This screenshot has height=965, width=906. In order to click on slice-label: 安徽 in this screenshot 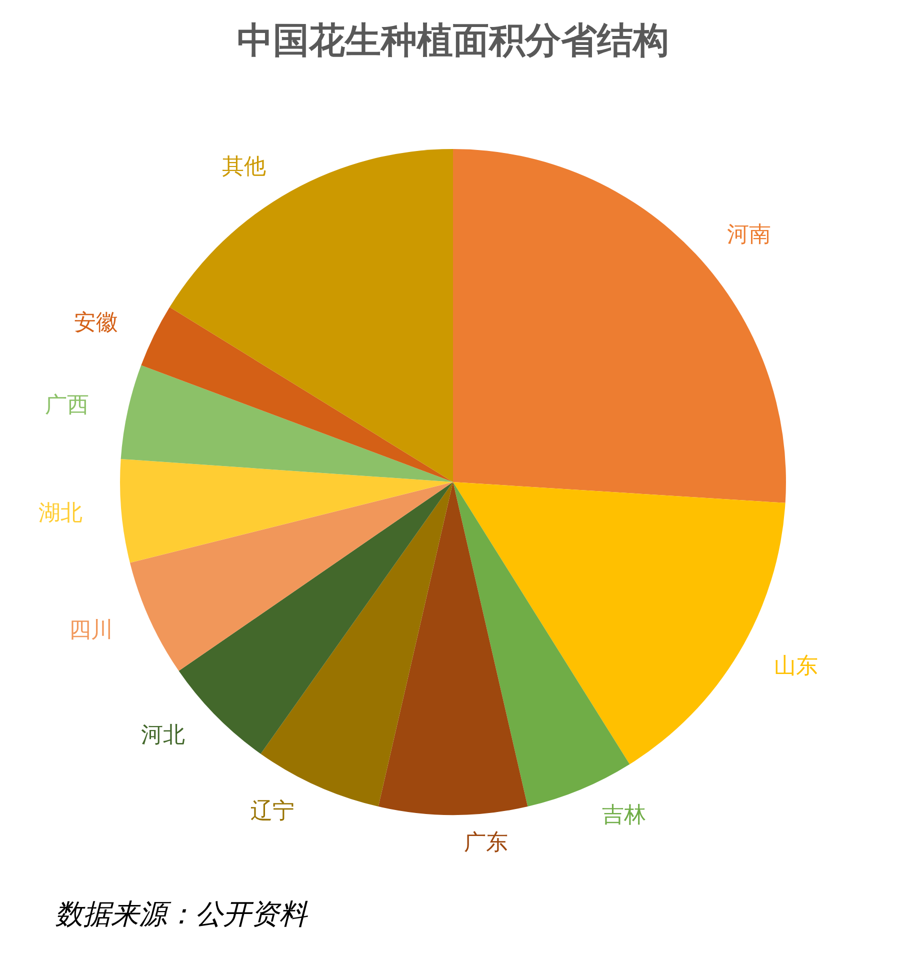, I will do `click(96, 323)`.